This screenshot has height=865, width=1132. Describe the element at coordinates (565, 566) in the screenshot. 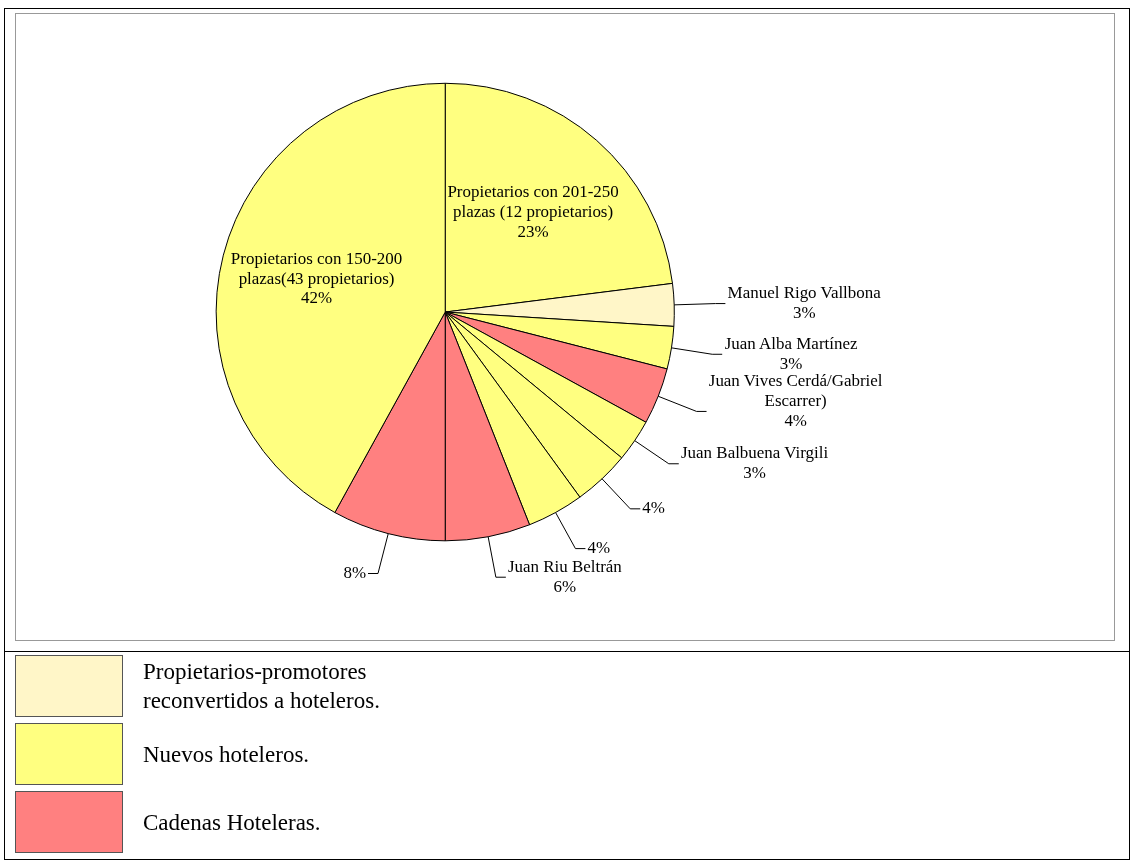

I see `slice-label: Juan Riu Beltrán` at that location.